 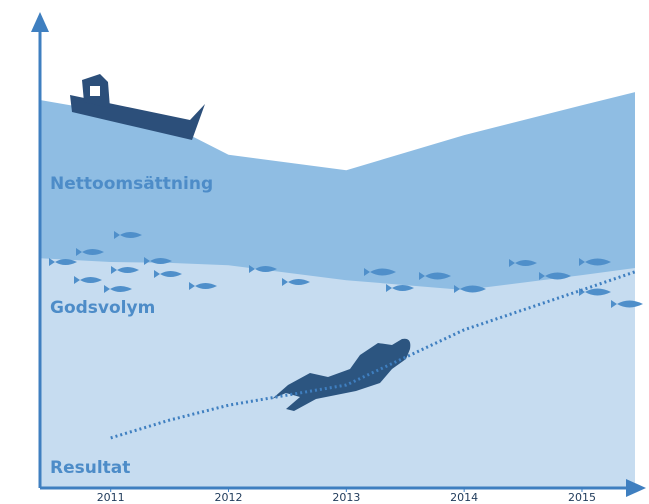 What do you see at coordinates (582, 497) in the screenshot?
I see `x-tick-label: 2015` at bounding box center [582, 497].